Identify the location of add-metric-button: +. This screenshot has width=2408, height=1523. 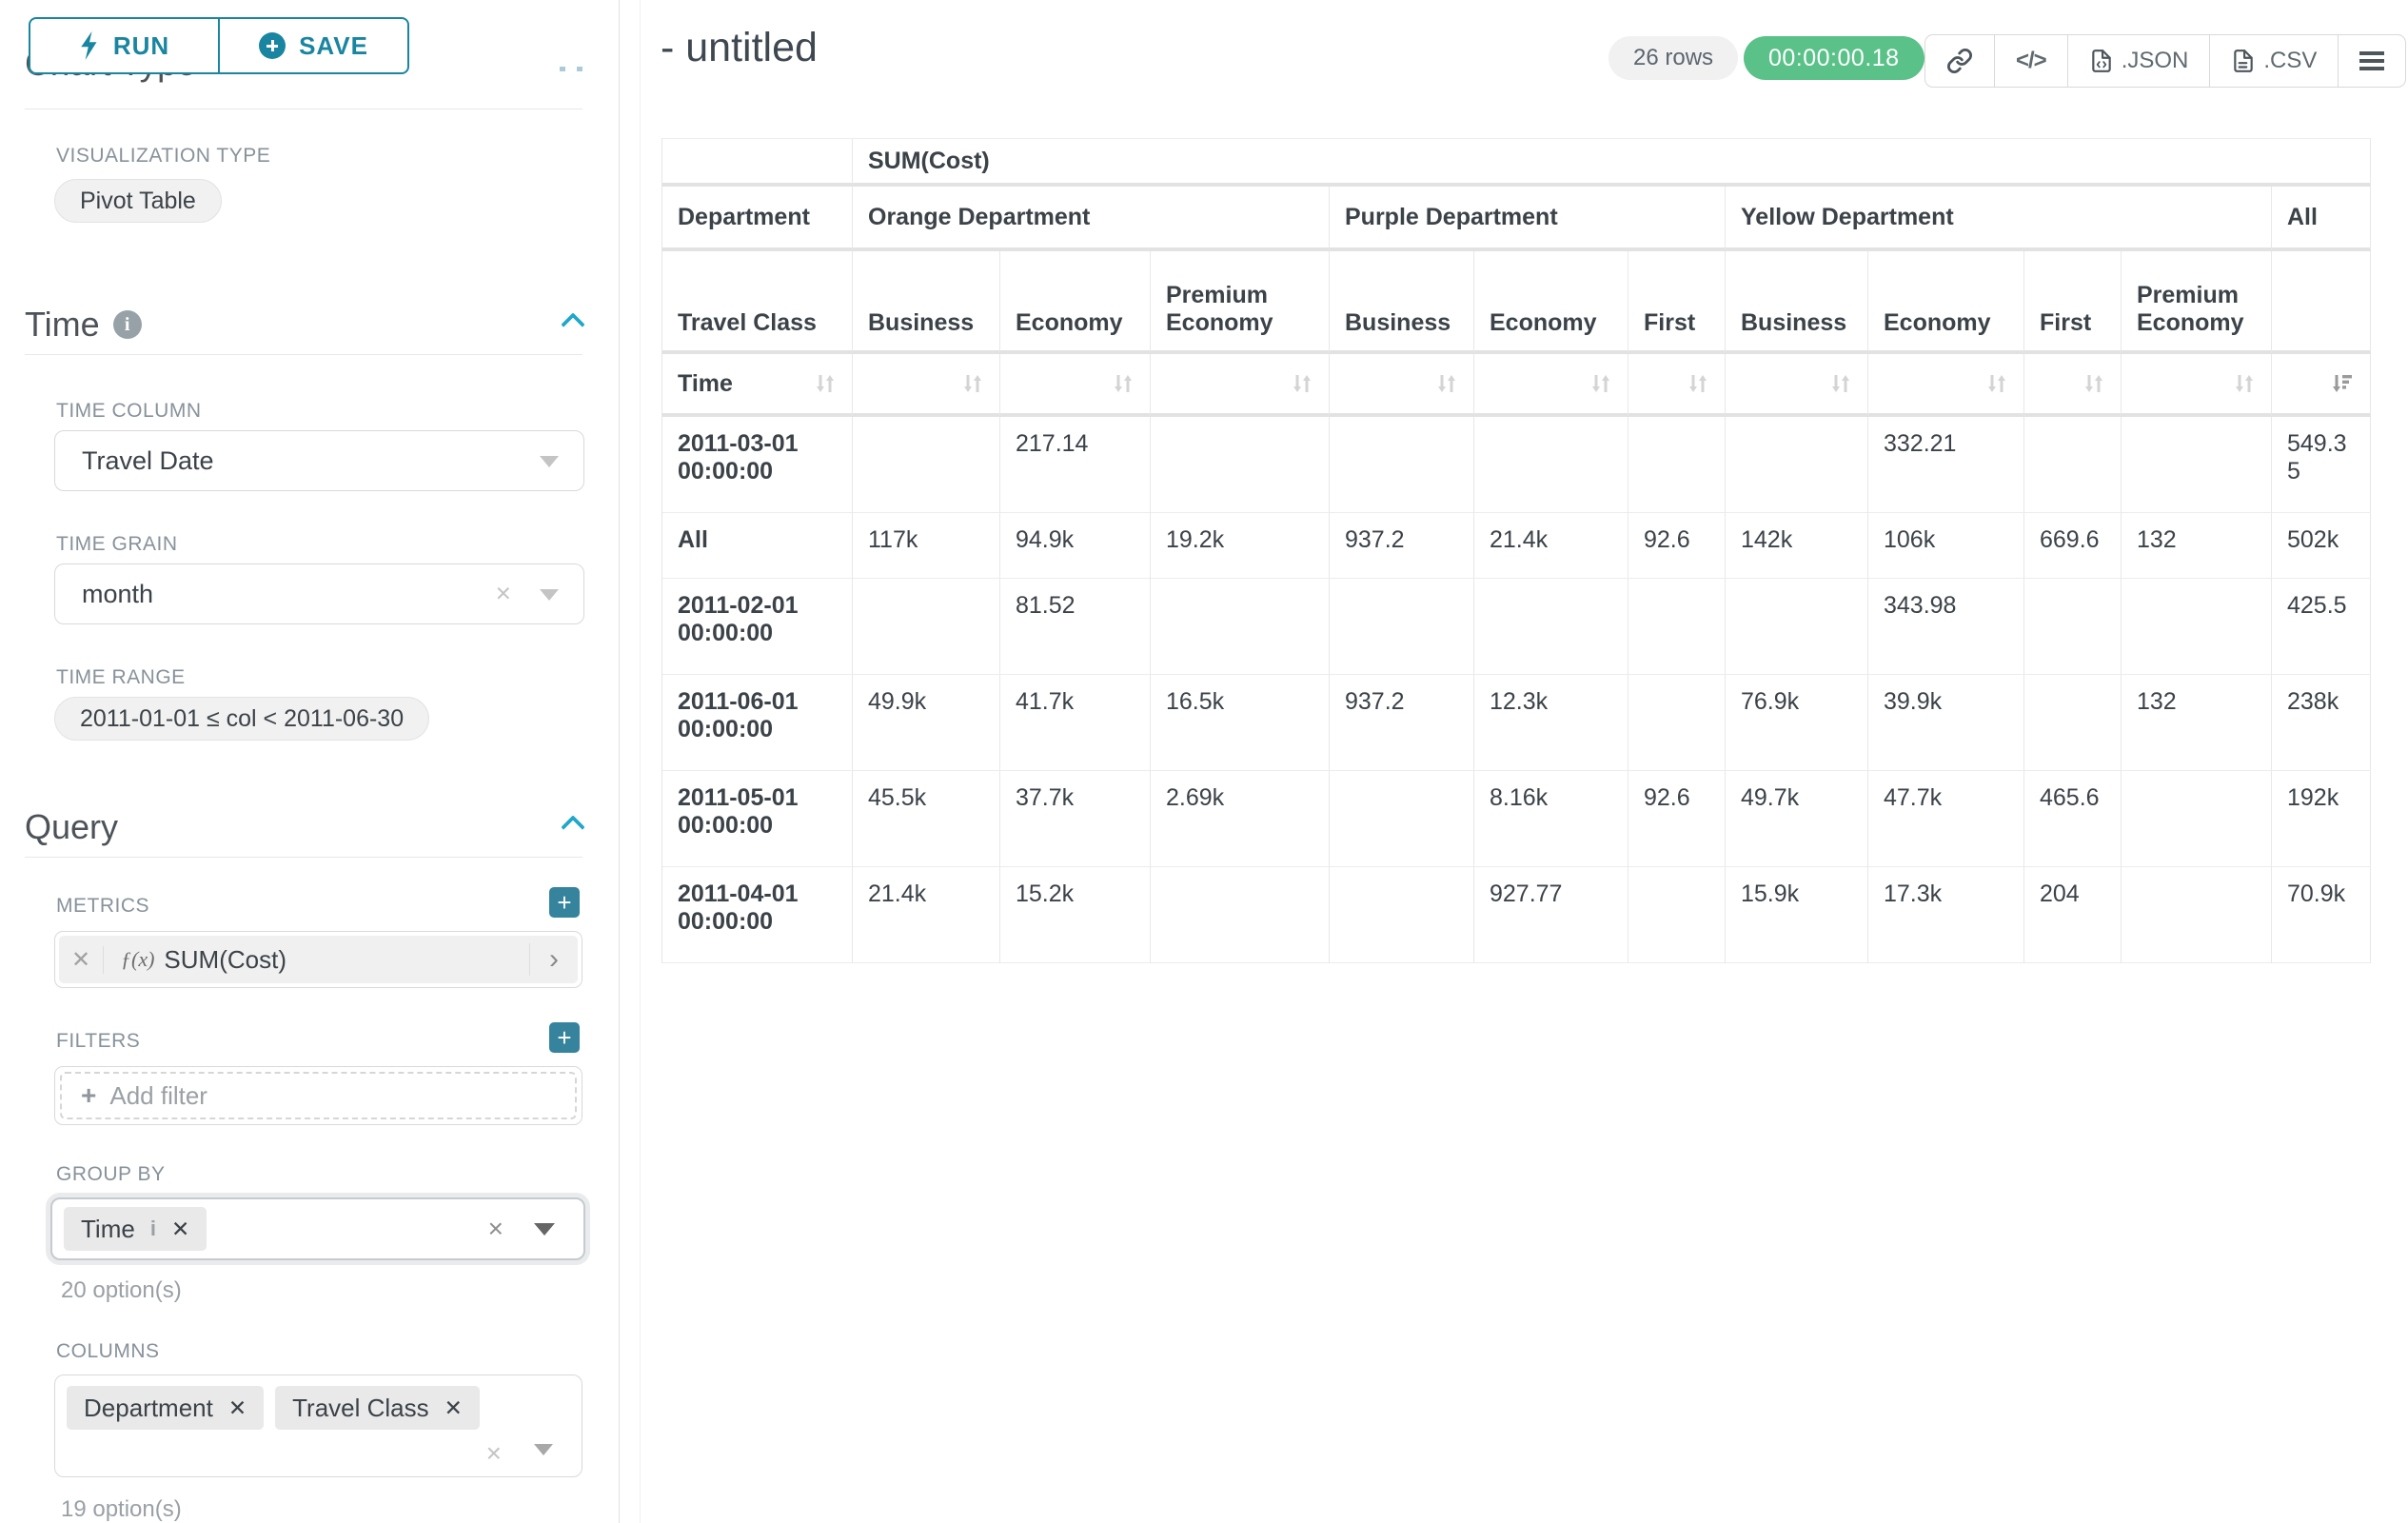
(564, 903).